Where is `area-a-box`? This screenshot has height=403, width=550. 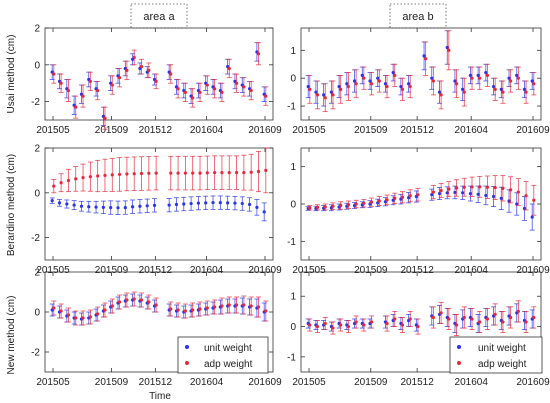
area-a-box is located at coordinates (159, 16).